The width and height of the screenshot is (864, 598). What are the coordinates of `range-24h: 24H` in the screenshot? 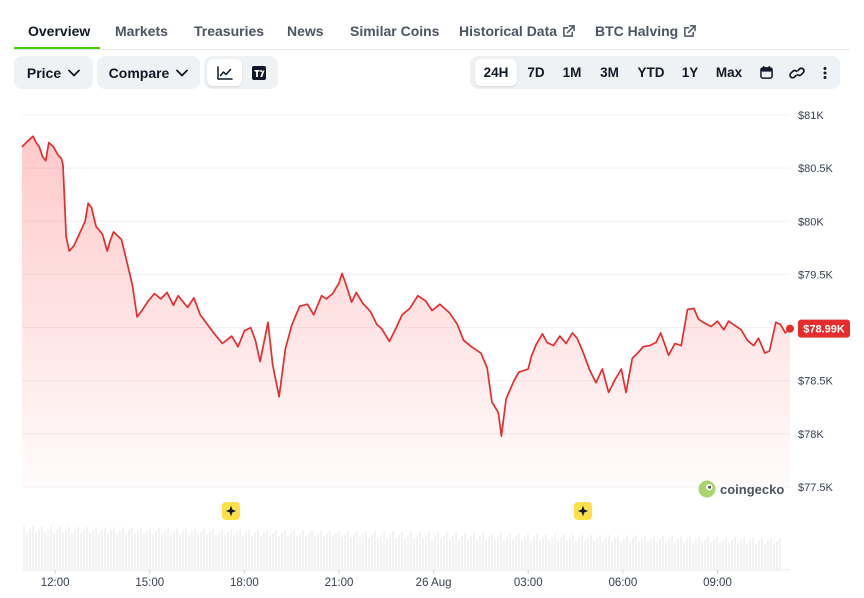 It's located at (496, 72).